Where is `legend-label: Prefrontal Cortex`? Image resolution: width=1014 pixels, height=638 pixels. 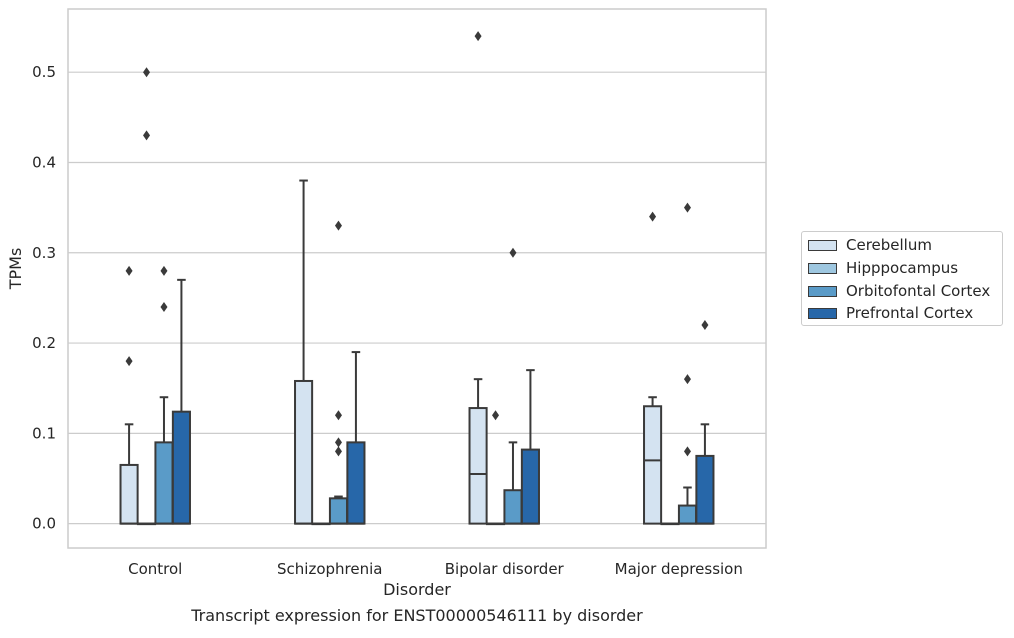 legend-label: Prefrontal Cortex is located at coordinates (910, 313).